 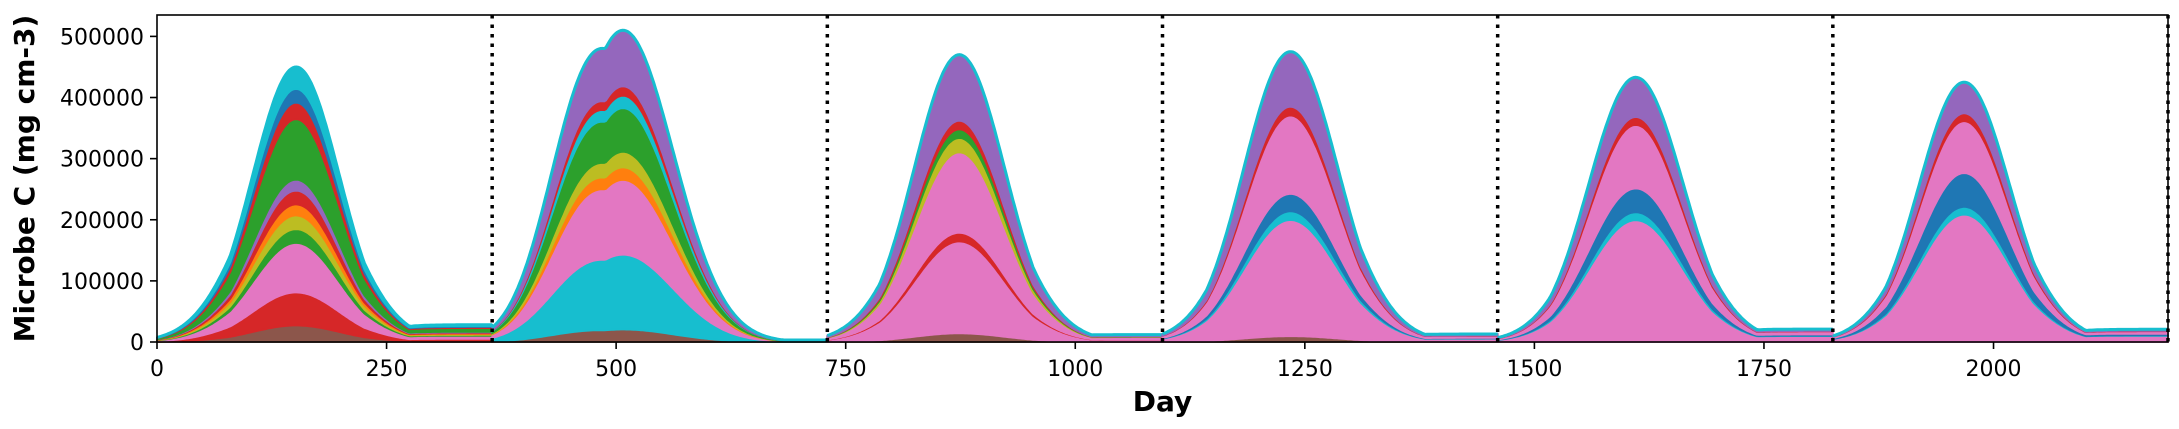 I want to click on x-tick-label: 0, so click(x=157, y=369).